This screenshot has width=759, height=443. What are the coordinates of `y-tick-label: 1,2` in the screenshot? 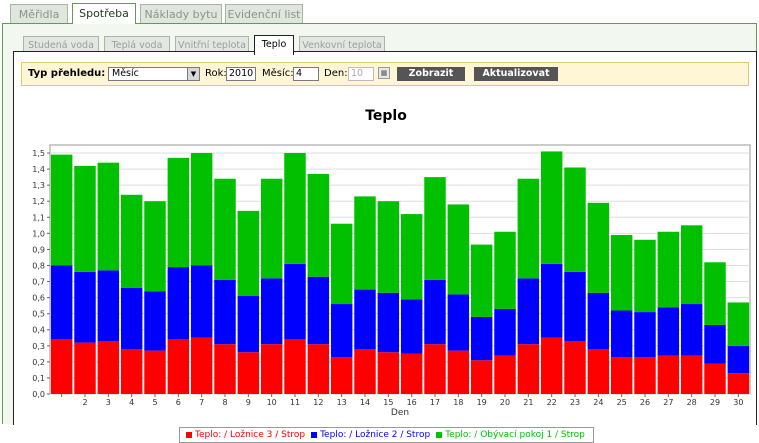 It's located at (38, 201).